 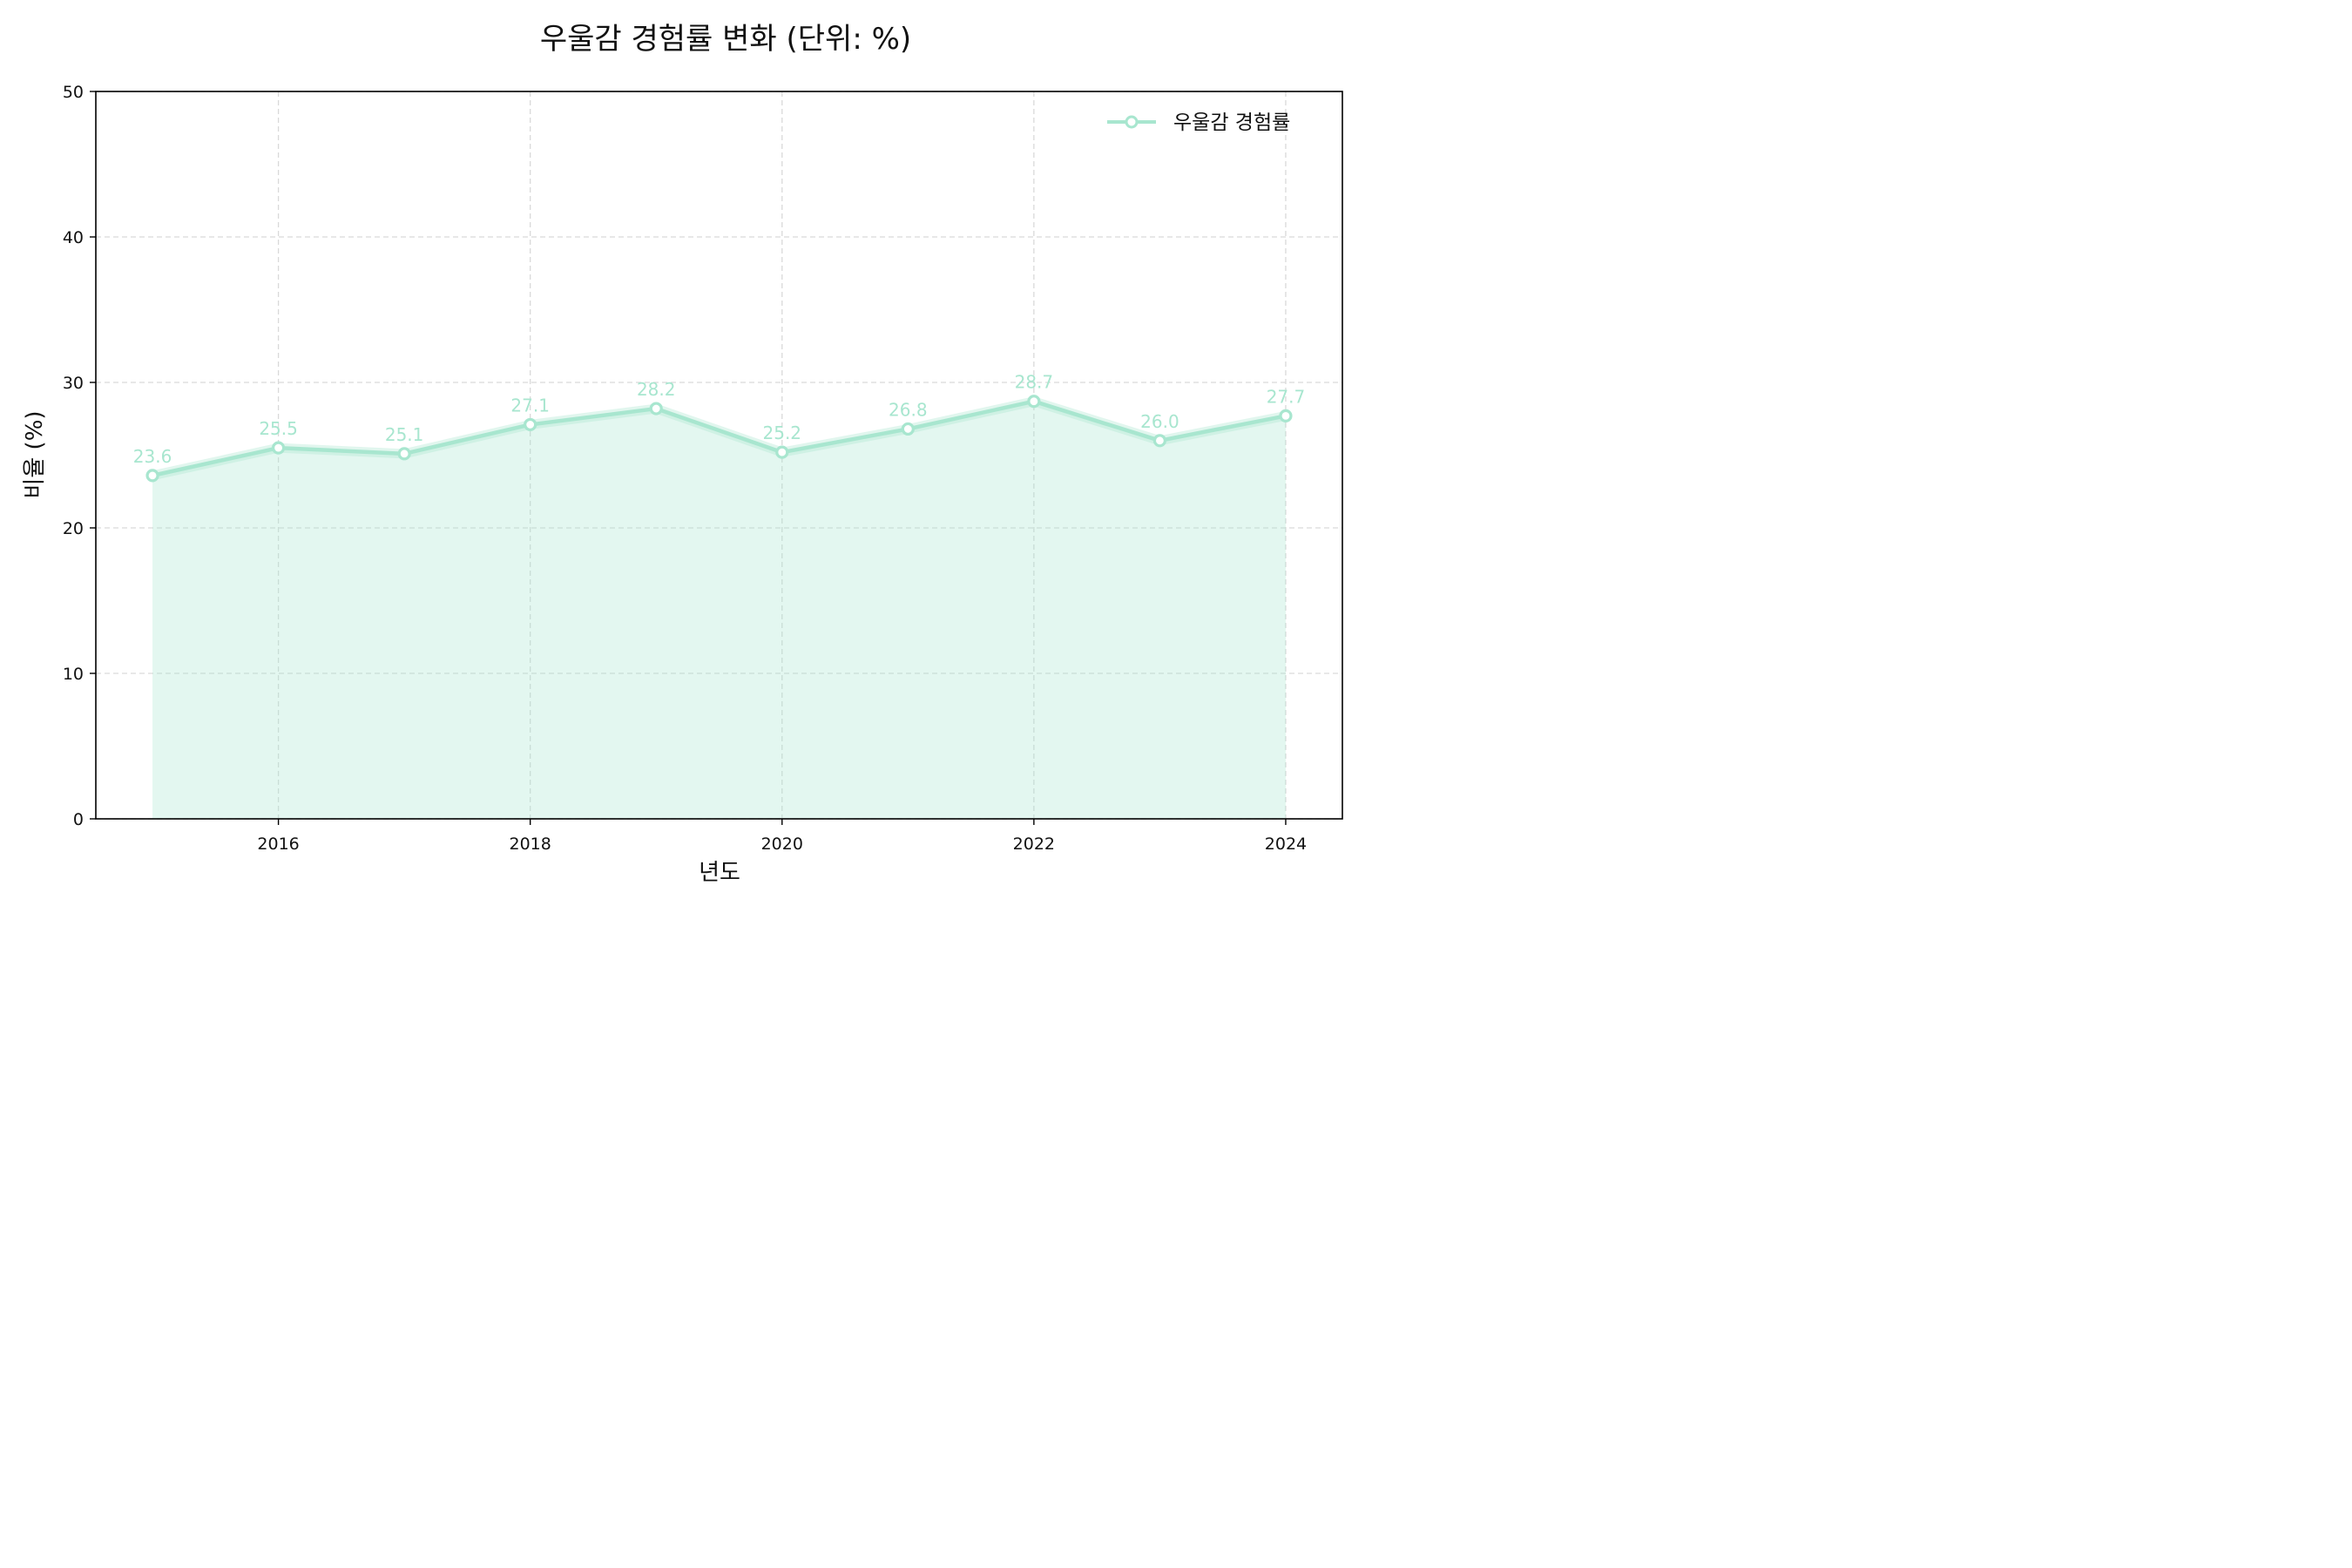 What do you see at coordinates (719, 610) in the screenshot?
I see `series-area` at bounding box center [719, 610].